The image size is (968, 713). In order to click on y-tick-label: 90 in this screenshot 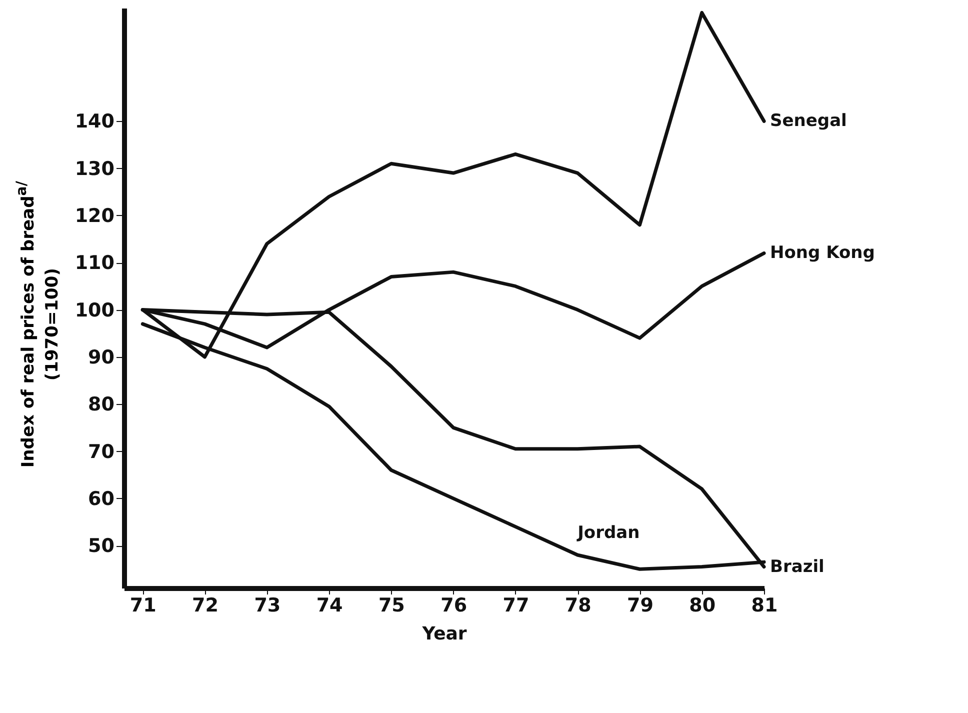, I will do `click(101, 357)`.